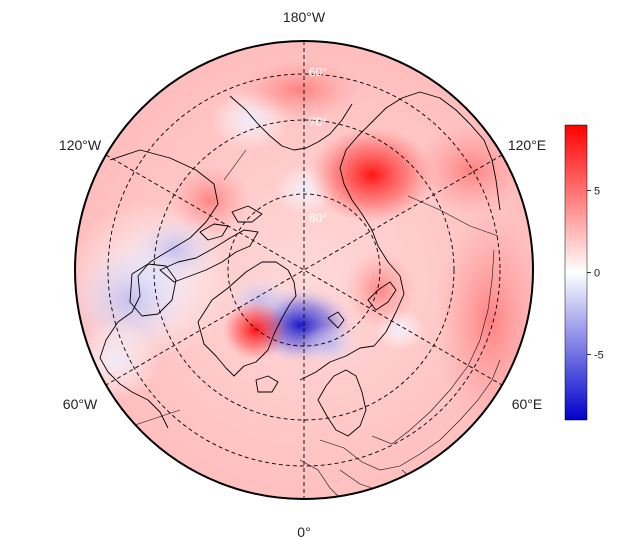 The height and width of the screenshot is (552, 625). What do you see at coordinates (527, 145) in the screenshot?
I see `longitude-label-120e: 120°E` at bounding box center [527, 145].